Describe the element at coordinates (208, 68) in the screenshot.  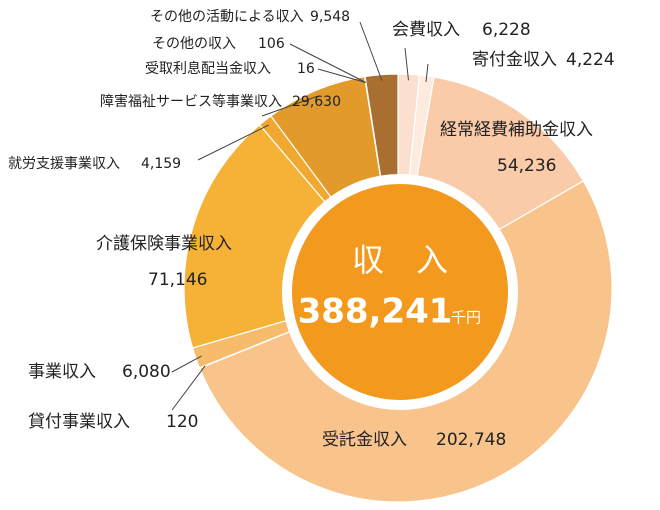
I see `slice-label: 受取利息配当金収入` at that location.